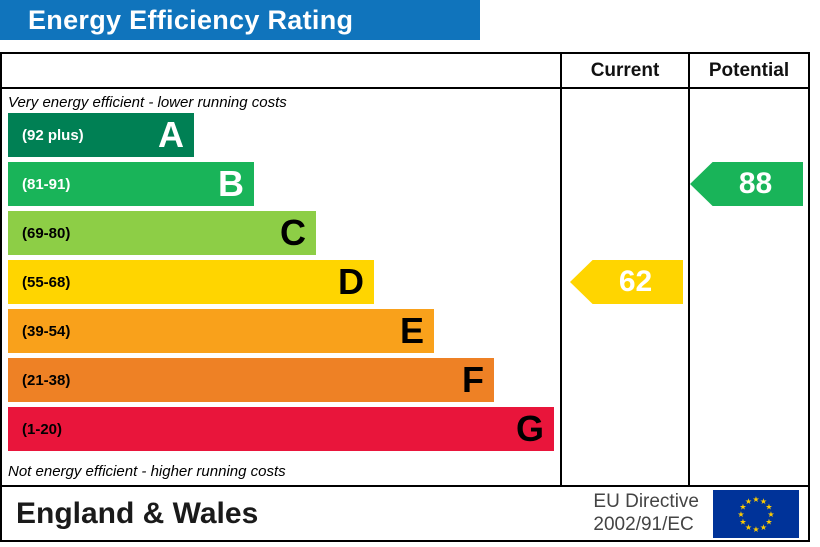 This screenshot has height=547, width=820. Describe the element at coordinates (191, 19) in the screenshot. I see `page-title: Energy Efficiency Rating` at that location.